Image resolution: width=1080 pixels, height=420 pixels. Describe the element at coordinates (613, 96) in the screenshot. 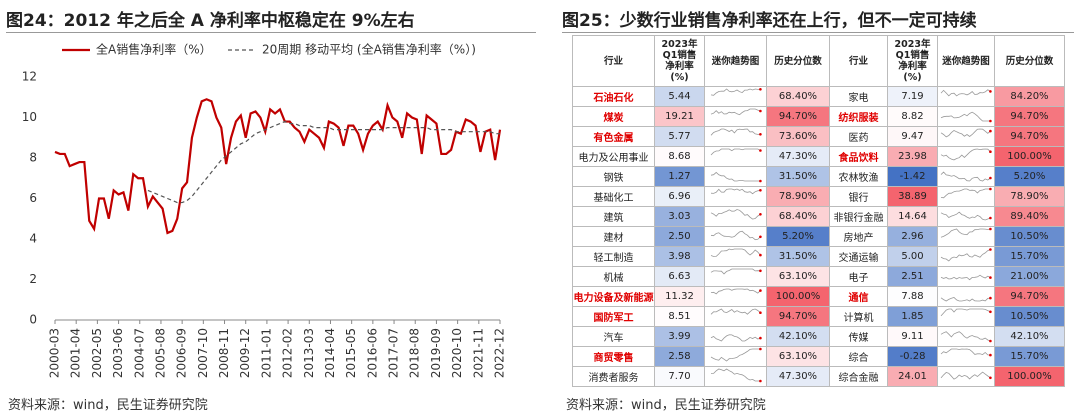

I see `industry: 石油石化` at that location.